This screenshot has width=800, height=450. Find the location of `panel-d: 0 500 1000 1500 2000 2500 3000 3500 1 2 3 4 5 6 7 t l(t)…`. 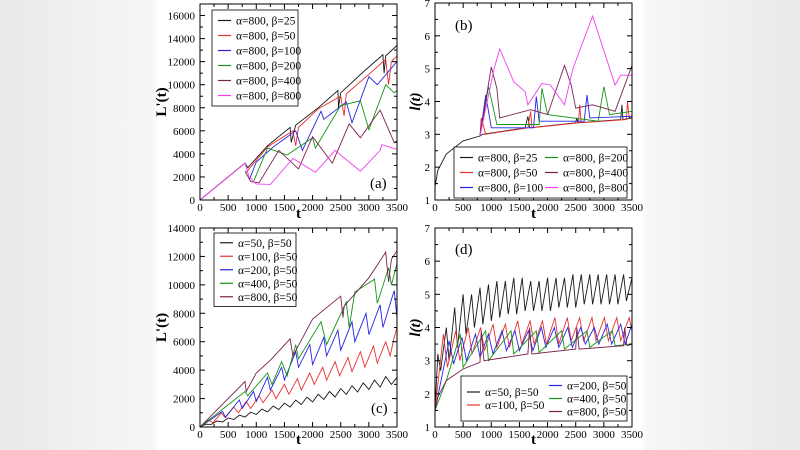

panel-d: 0 500 1000 1500 2000 2500 3000 3500 1 2 3 4 5 6 7 t l(t)… is located at coordinates (526, 335).